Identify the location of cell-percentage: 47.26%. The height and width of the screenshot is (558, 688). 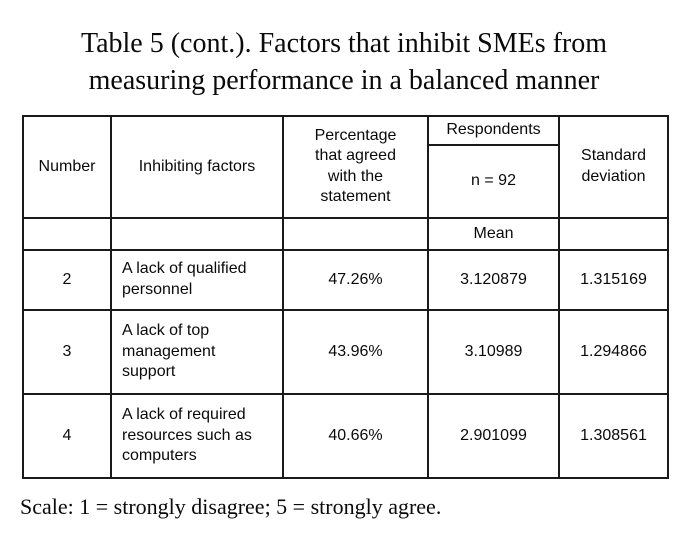
(355, 279).